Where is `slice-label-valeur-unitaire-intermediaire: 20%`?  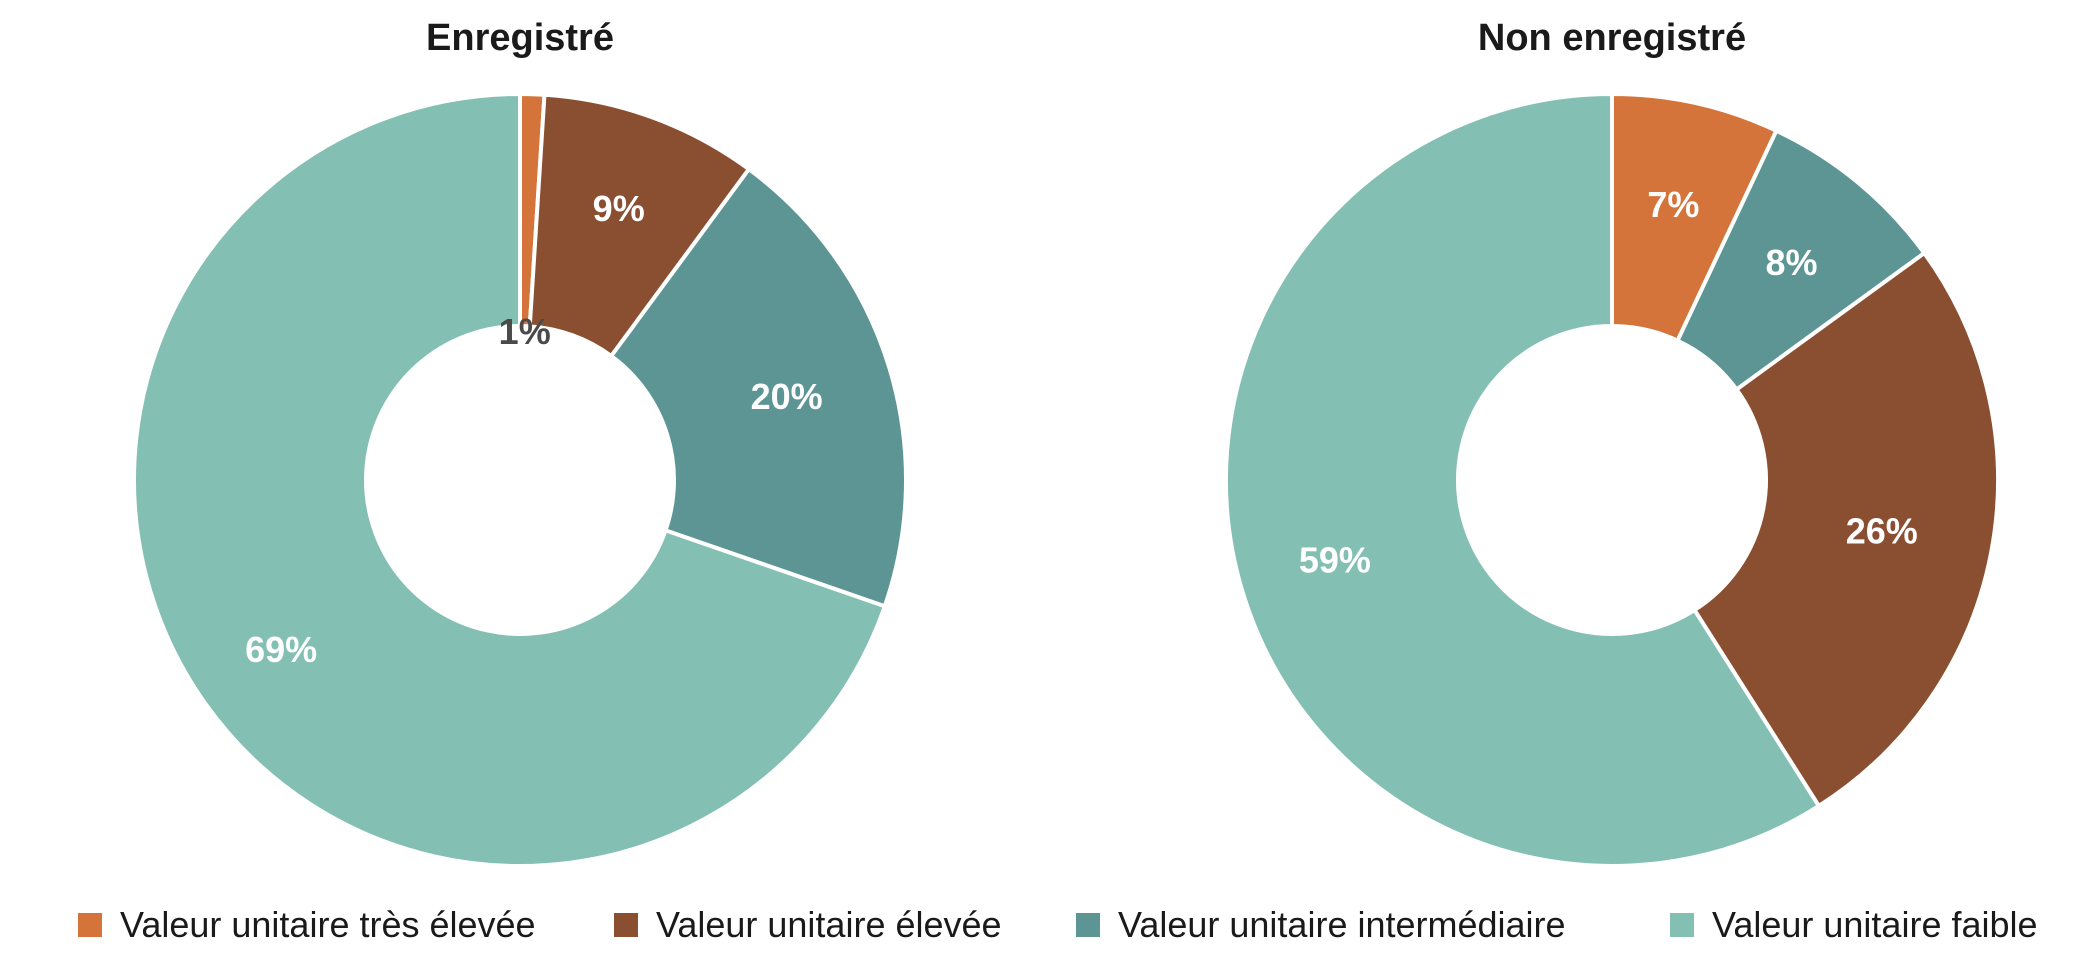
slice-label-valeur-unitaire-intermediaire: 20% is located at coordinates (787, 396).